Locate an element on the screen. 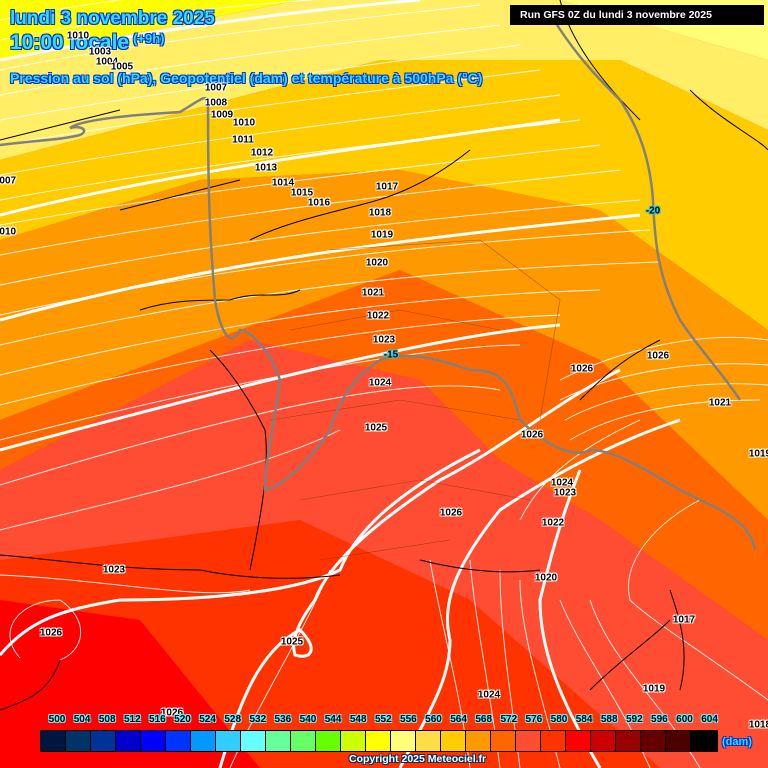  copyright: Copyright 2025 Meteociel.fr is located at coordinates (418, 759).